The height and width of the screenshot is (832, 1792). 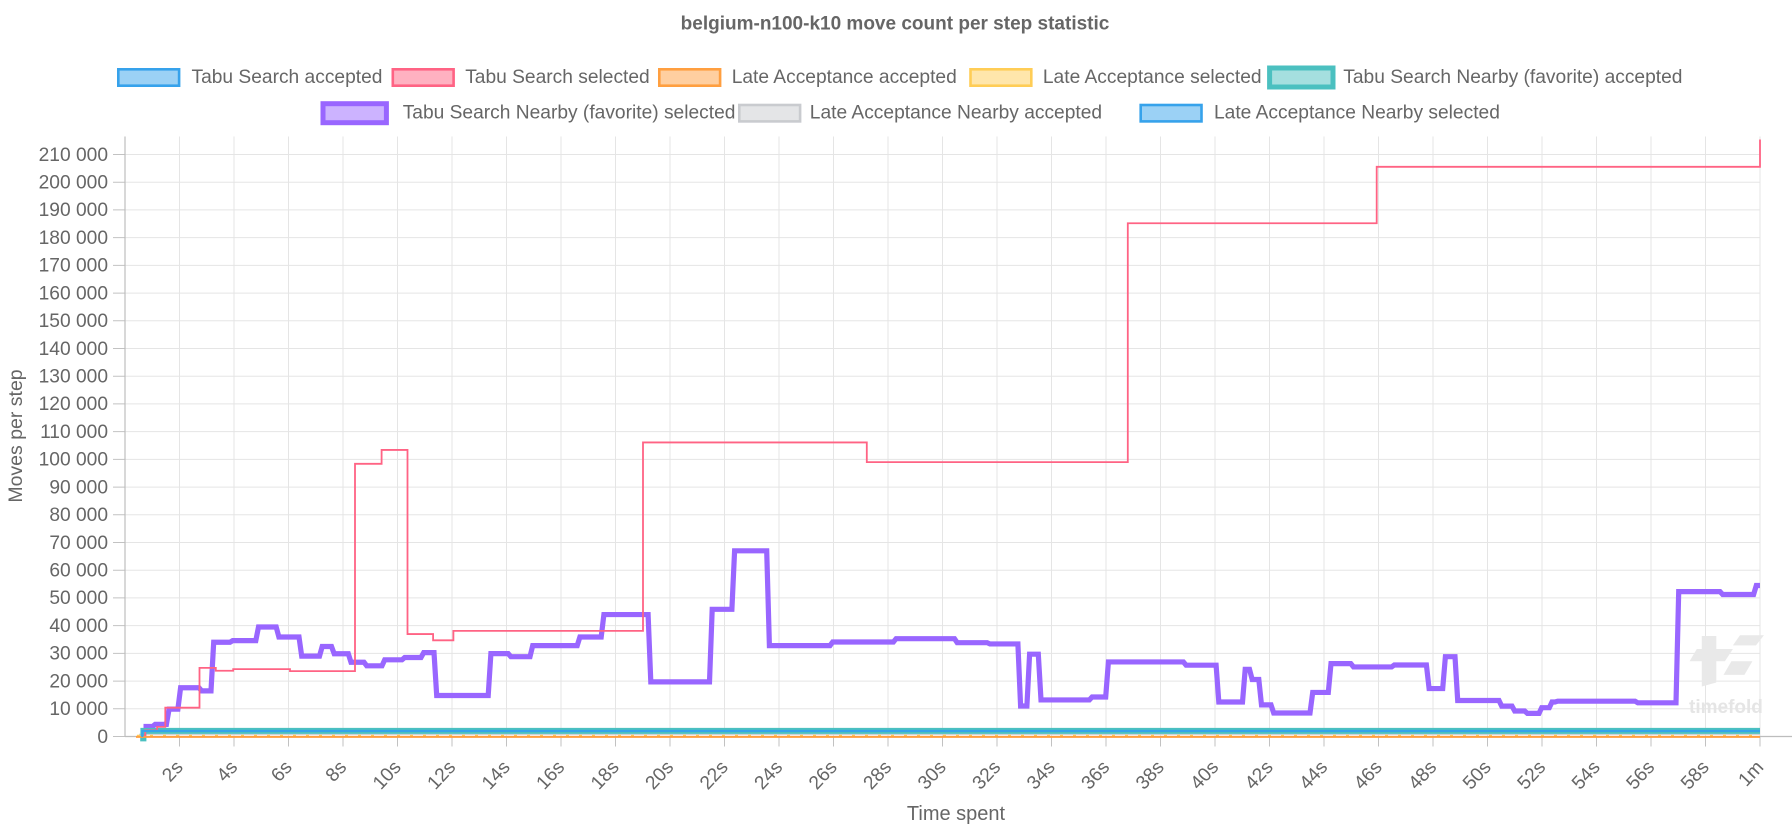 I want to click on svg-text: Tabu Search selected, so click(x=557, y=77).